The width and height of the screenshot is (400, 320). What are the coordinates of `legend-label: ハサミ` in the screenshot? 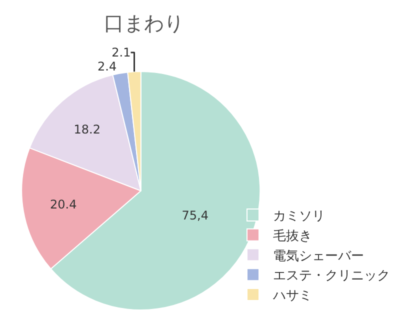 It's located at (292, 295).